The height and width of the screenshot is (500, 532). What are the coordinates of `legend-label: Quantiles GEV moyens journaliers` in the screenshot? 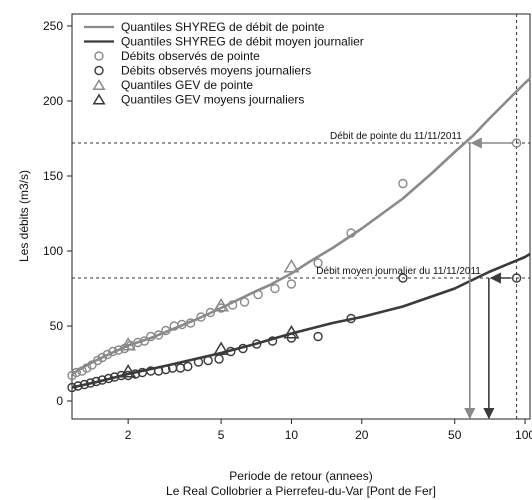 It's located at (212, 100).